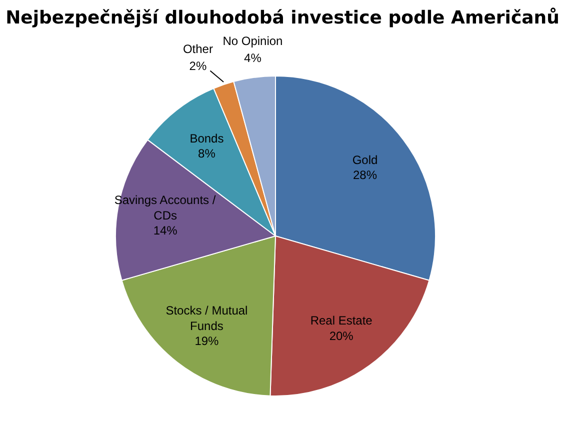  Describe the element at coordinates (253, 57) in the screenshot. I see `data-label: 4%` at that location.